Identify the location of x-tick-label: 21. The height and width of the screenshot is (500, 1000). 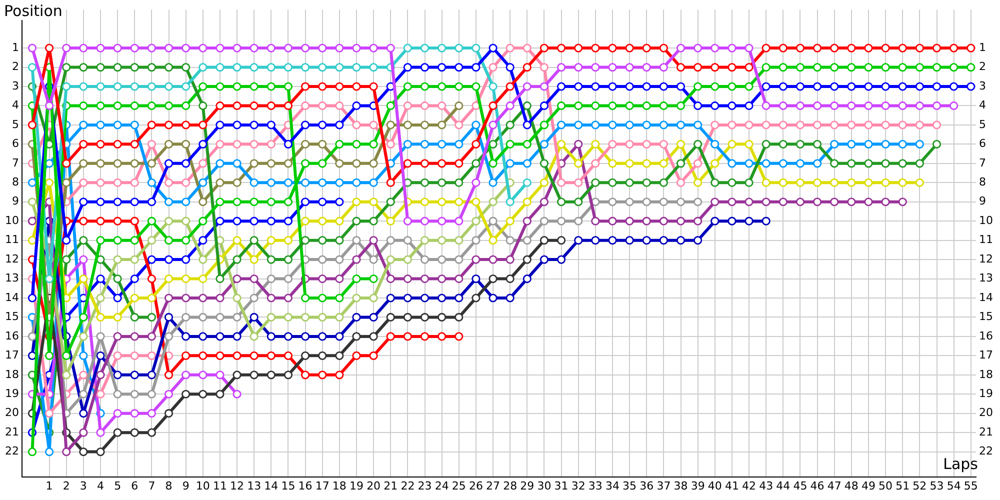
(391, 485).